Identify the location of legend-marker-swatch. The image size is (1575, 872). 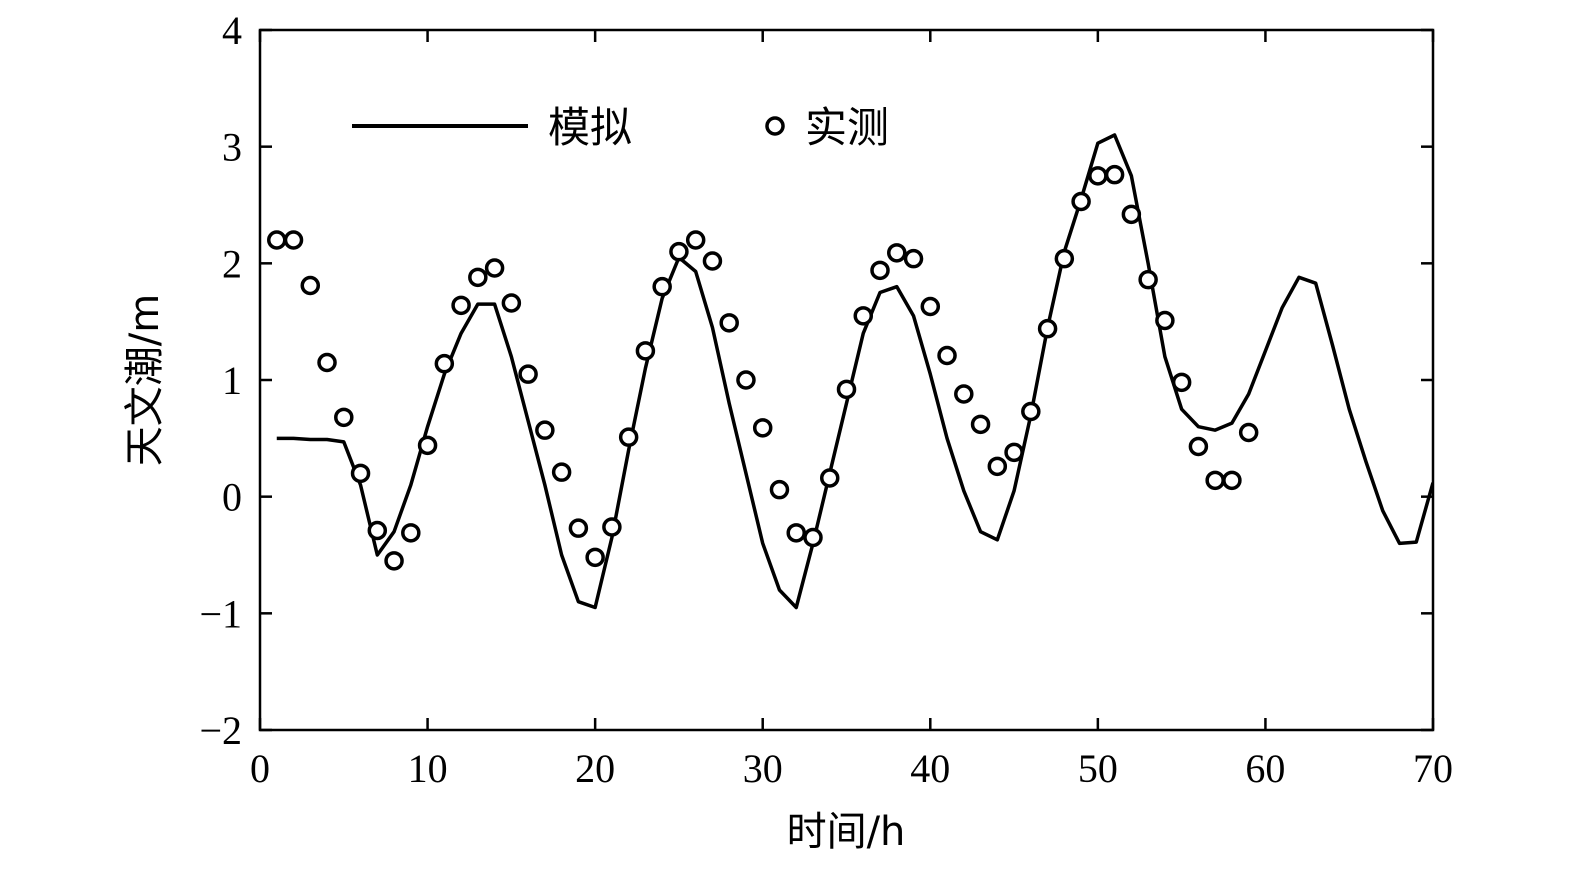
(775, 126).